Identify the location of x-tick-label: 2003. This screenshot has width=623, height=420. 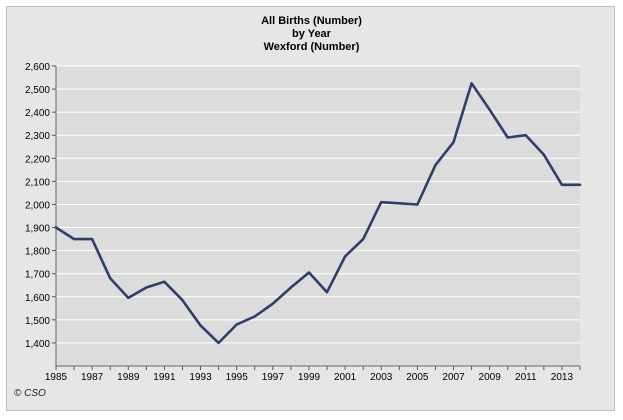
(381, 377).